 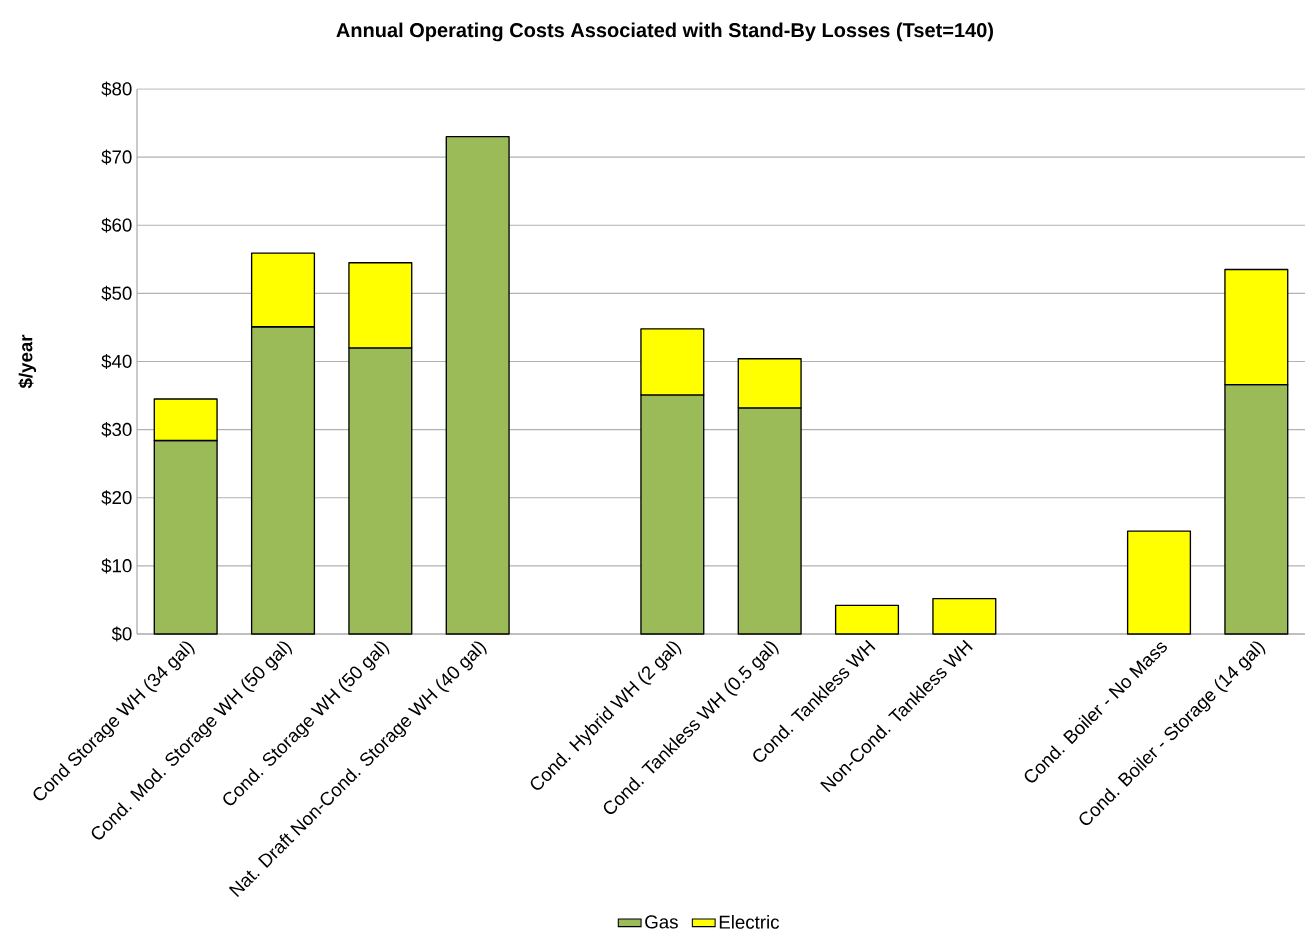 I want to click on y-tick-label: $20, so click(x=116, y=498).